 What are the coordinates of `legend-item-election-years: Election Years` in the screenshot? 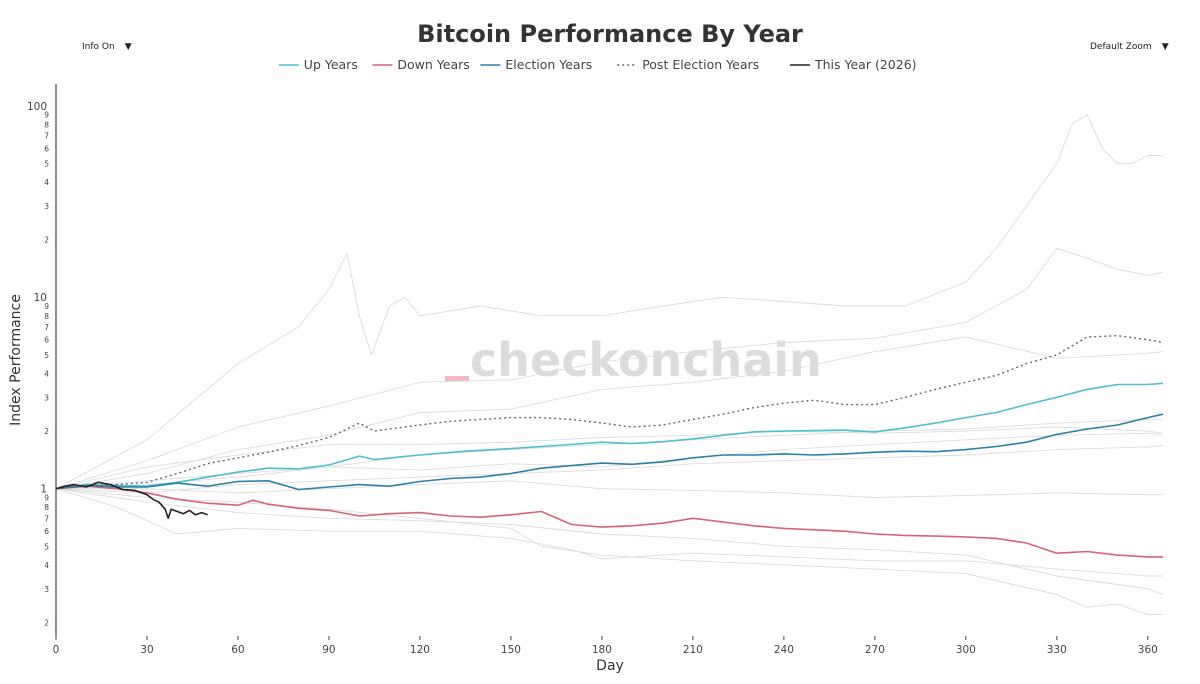 It's located at (536, 64).